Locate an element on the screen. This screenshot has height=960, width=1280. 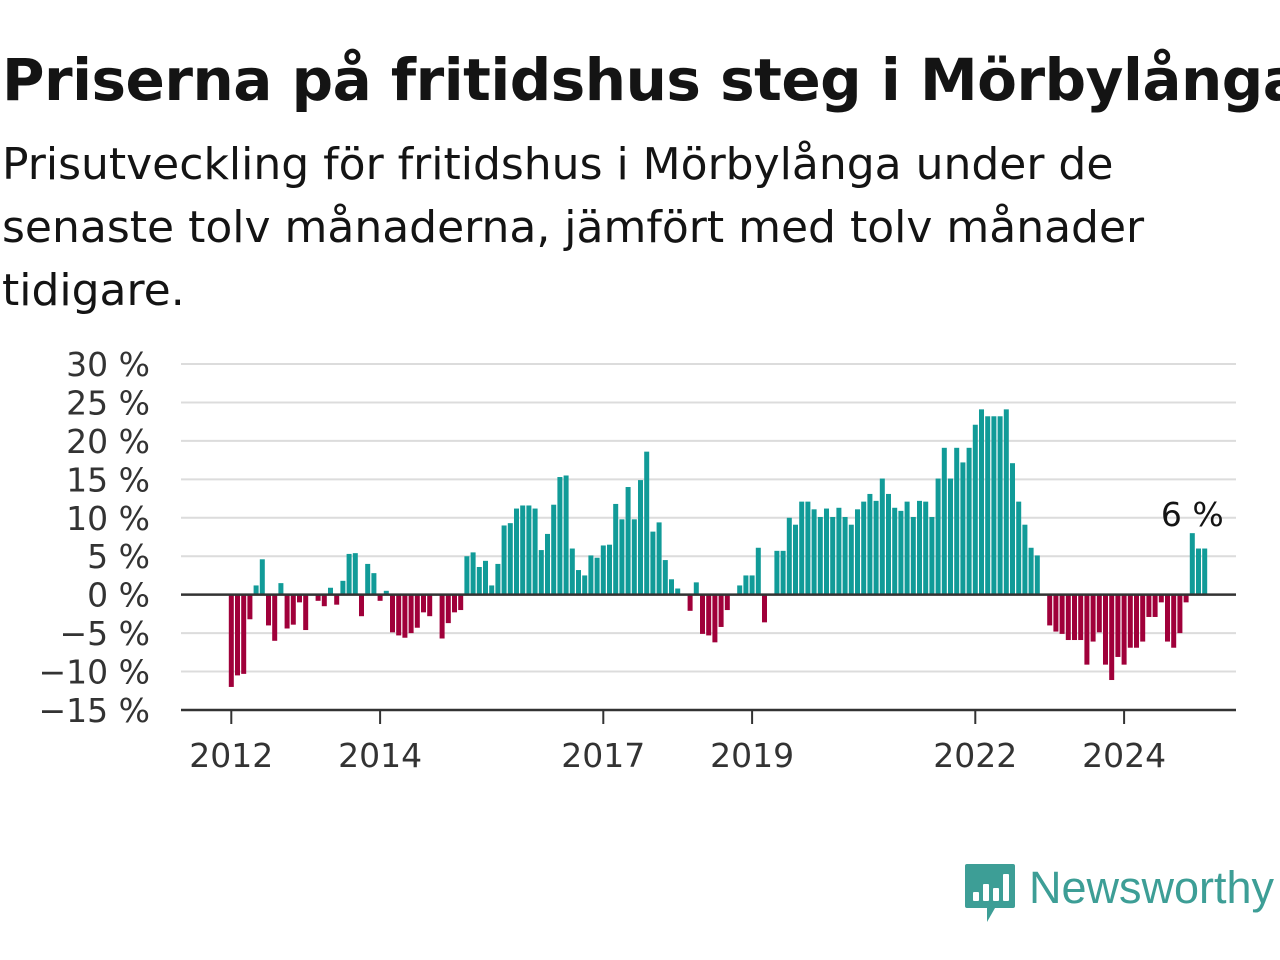
x-tick-label: 2012 is located at coordinates (231, 755).